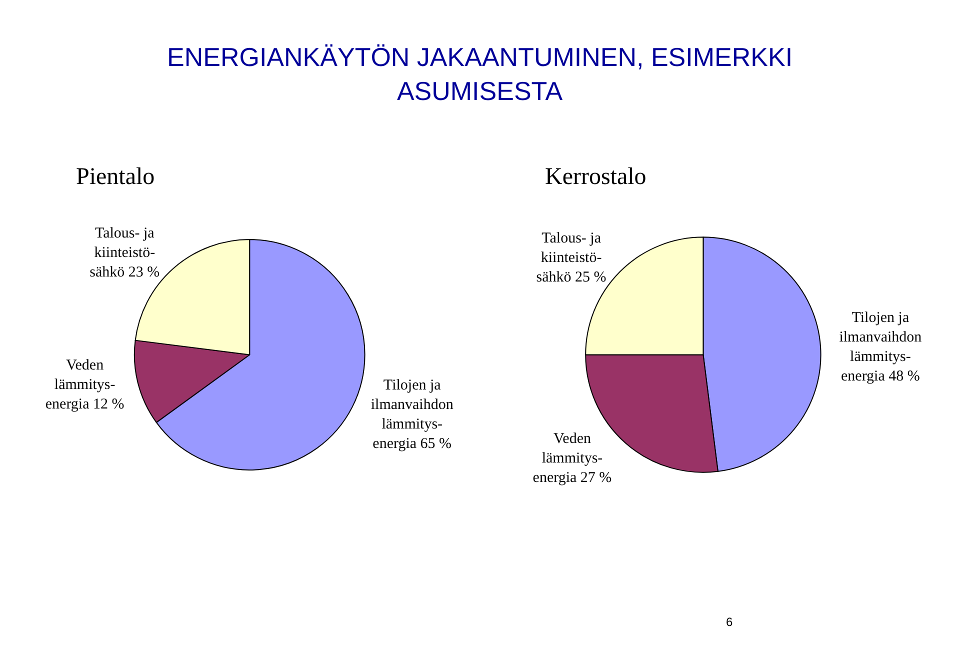 This screenshot has height=645, width=960. Describe the element at coordinates (880, 347) in the screenshot. I see `slice-label: Tilojen ja ilmanvaihdon lämmitys- energia 48 %` at that location.